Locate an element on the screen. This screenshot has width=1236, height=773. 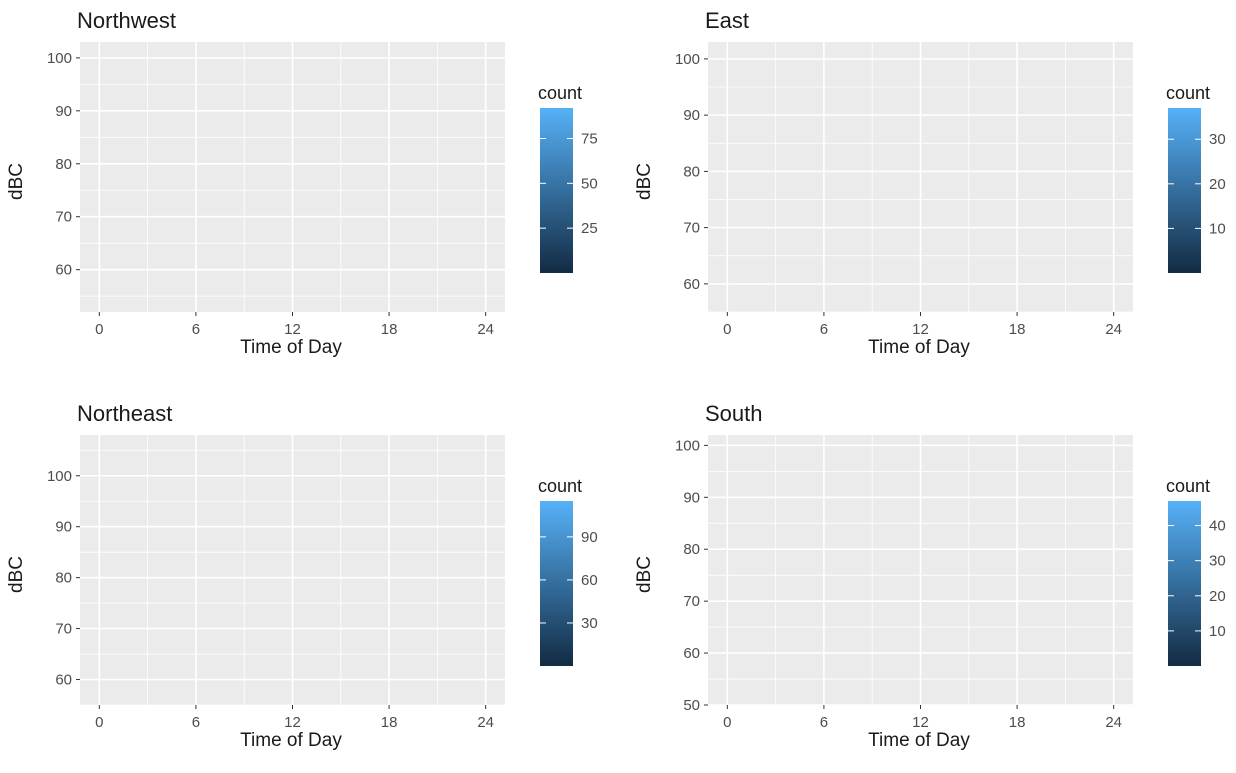
legend-tick-label: 75 is located at coordinates (589, 138).